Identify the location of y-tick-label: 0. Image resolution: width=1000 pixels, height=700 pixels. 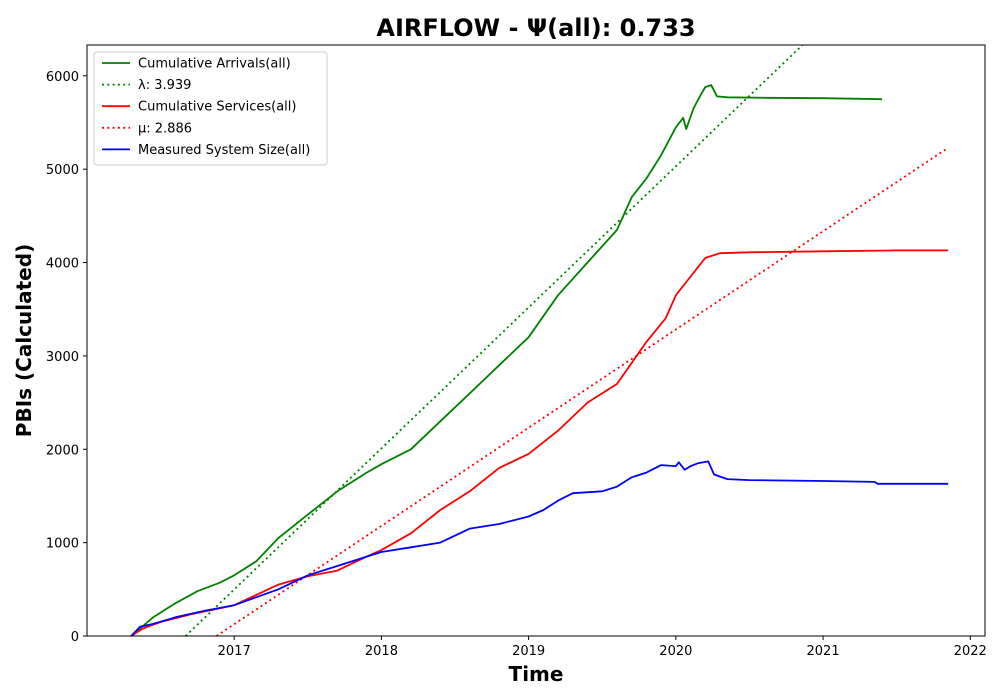
(75, 637).